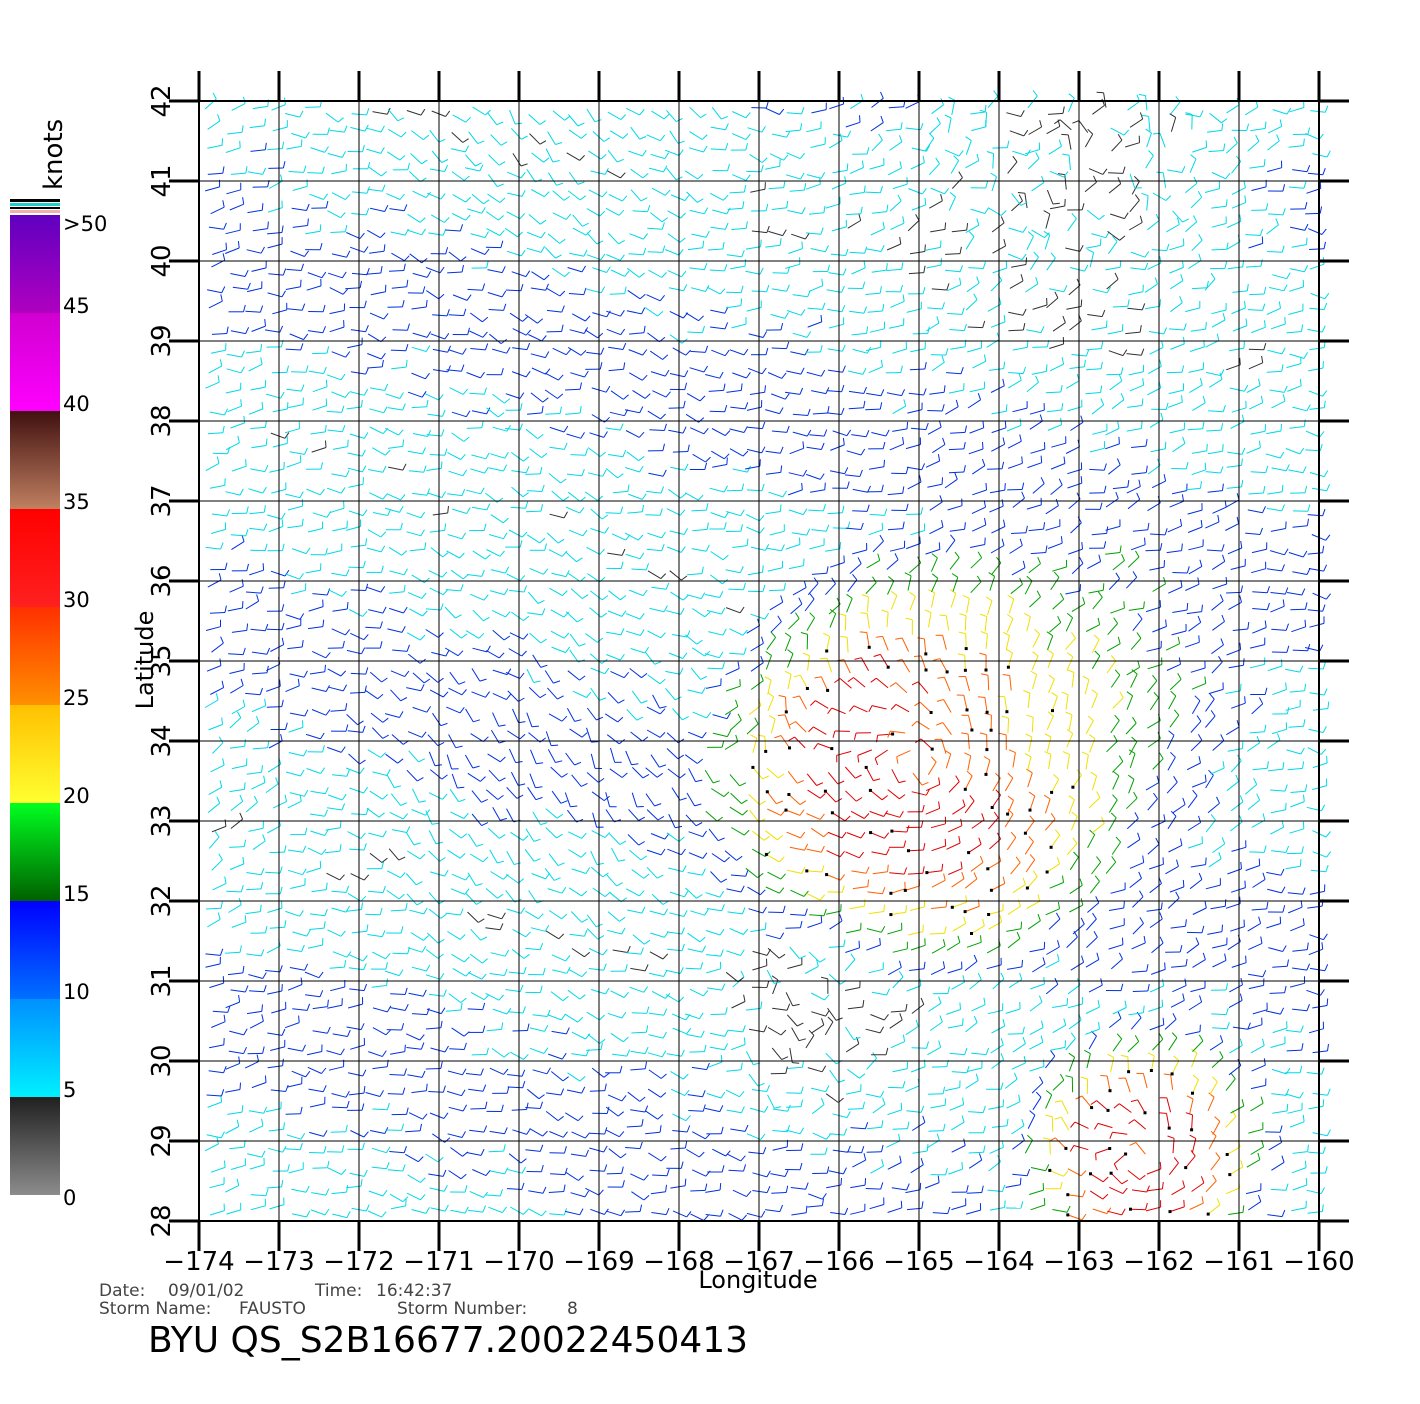 The height and width of the screenshot is (1404, 1420). I want to click on legend-label: 0, so click(69, 1198).